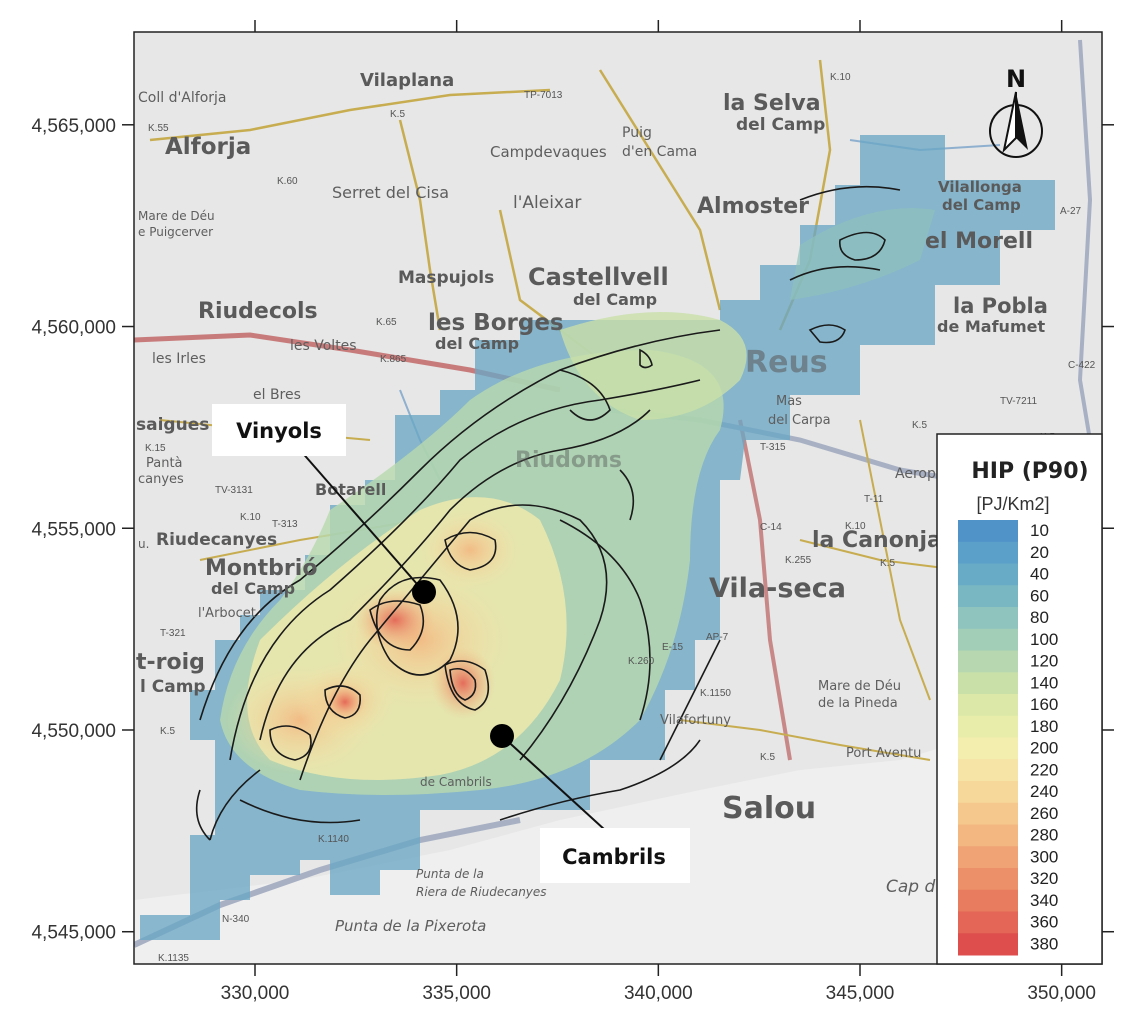 The height and width of the screenshot is (1020, 1132). I want to click on legend-unit: [PJ/Km2], so click(1012, 504).